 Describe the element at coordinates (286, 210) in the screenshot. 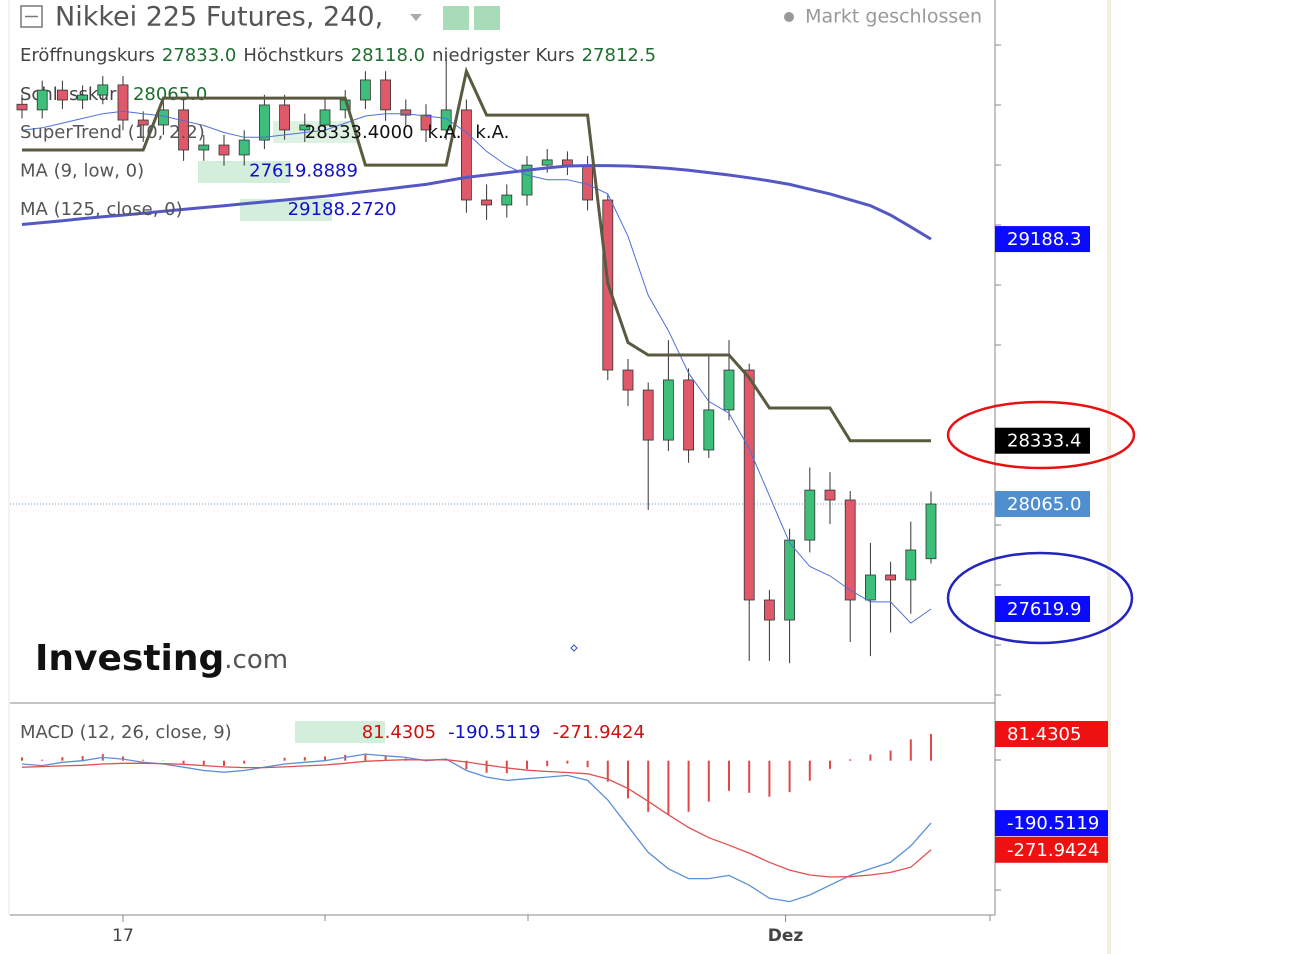

I see `ma125-icons` at that location.